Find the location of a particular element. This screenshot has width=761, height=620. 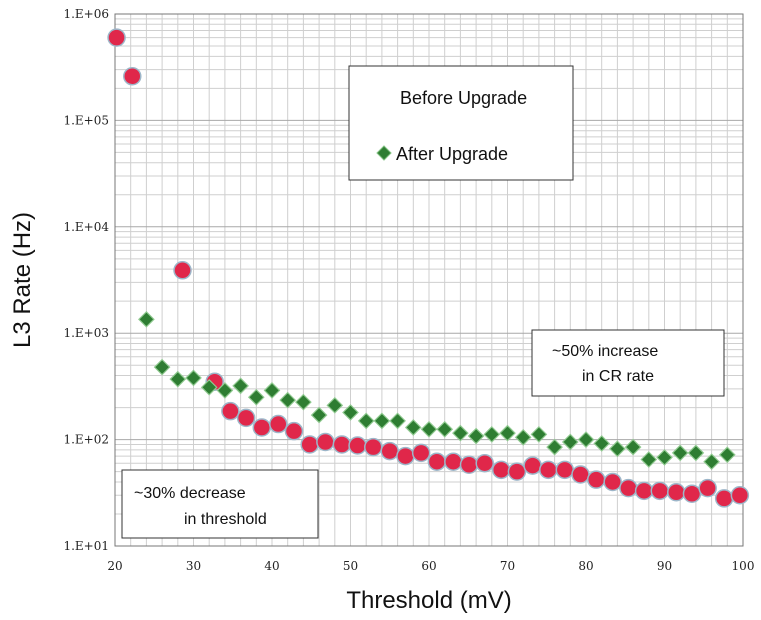

legend: Before Upgrade After Upgrade is located at coordinates (461, 123).